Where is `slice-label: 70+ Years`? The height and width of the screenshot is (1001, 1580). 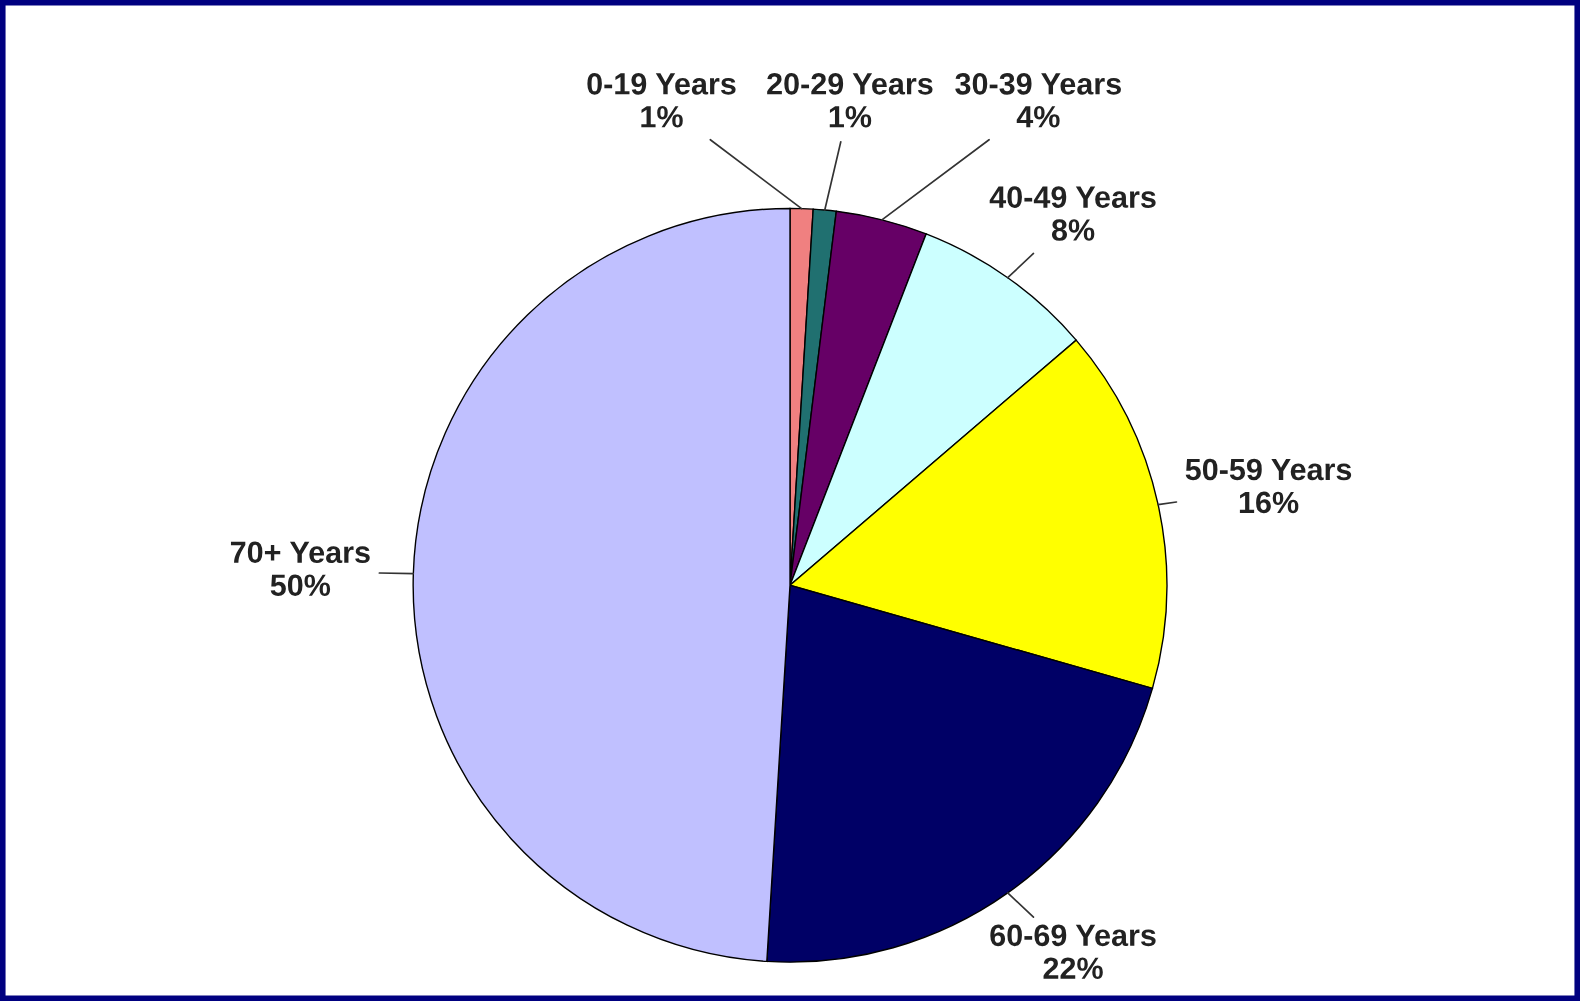 slice-label: 70+ Years is located at coordinates (300, 552).